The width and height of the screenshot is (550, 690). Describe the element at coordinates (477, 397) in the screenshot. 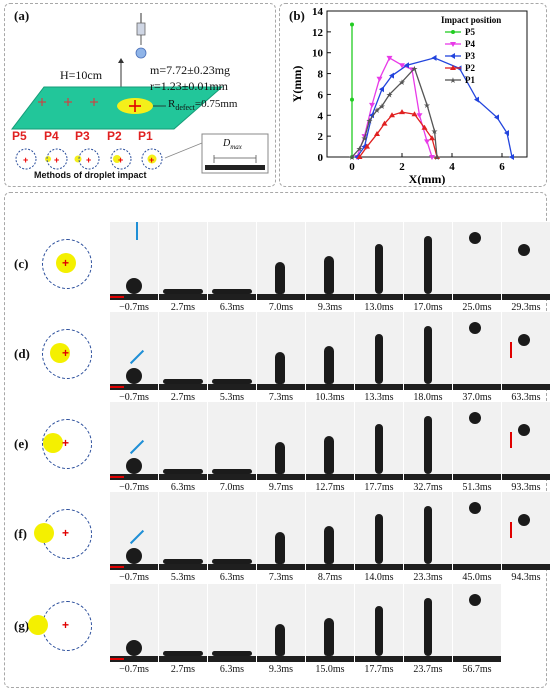

I see `frame-time-label: 37.0ms` at that location.